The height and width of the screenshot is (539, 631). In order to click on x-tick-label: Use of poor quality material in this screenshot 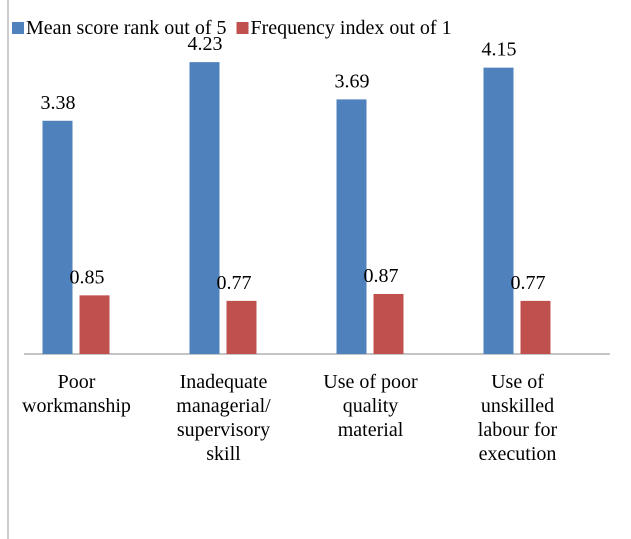, I will do `click(370, 406)`.